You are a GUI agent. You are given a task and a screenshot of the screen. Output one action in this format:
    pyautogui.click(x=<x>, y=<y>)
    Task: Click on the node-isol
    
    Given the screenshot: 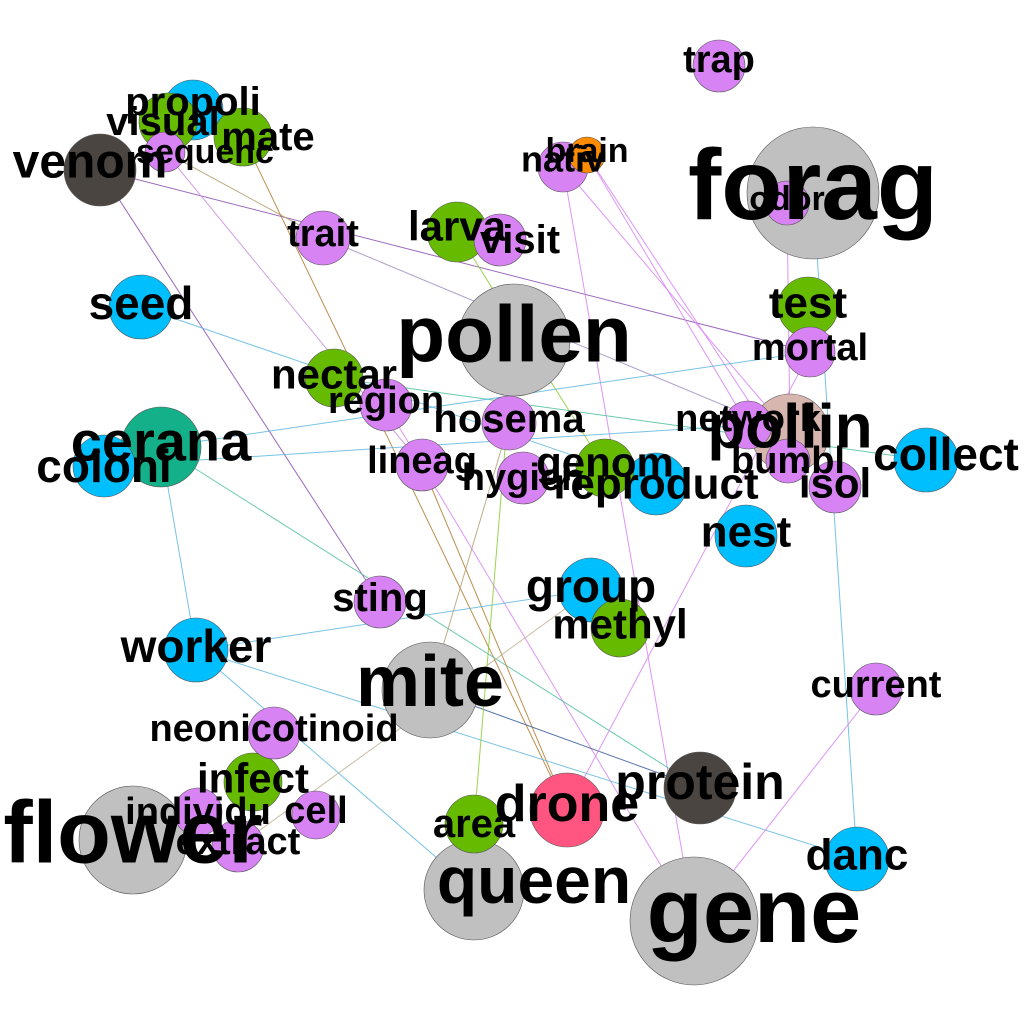 What is the action you would take?
    pyautogui.click(x=835, y=487)
    